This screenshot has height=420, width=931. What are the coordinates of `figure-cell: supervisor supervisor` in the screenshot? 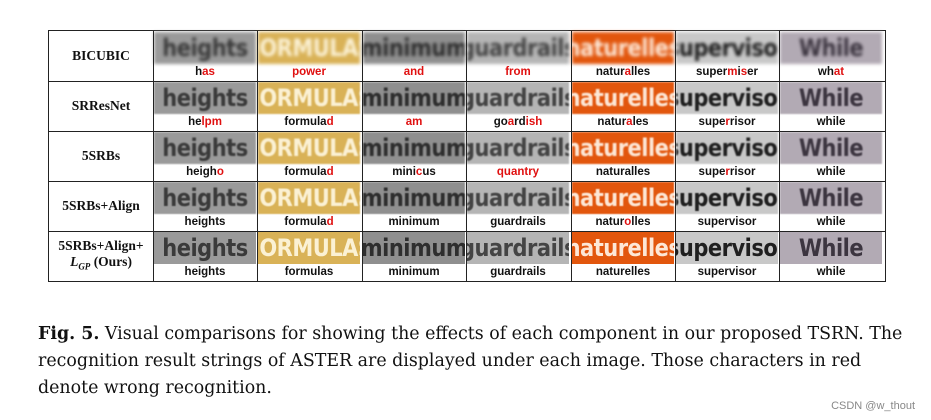 It's located at (727, 206).